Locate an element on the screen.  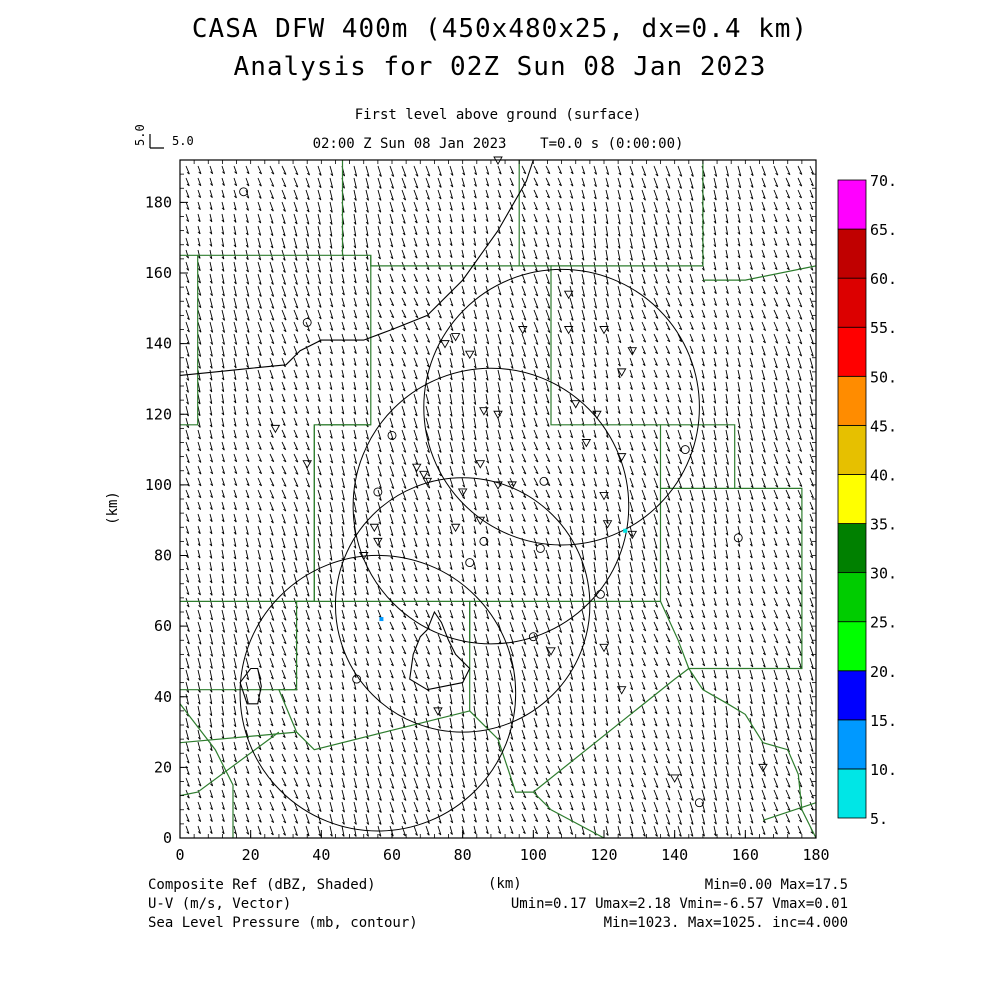
colorbar-swatch is located at coordinates (852, 793).